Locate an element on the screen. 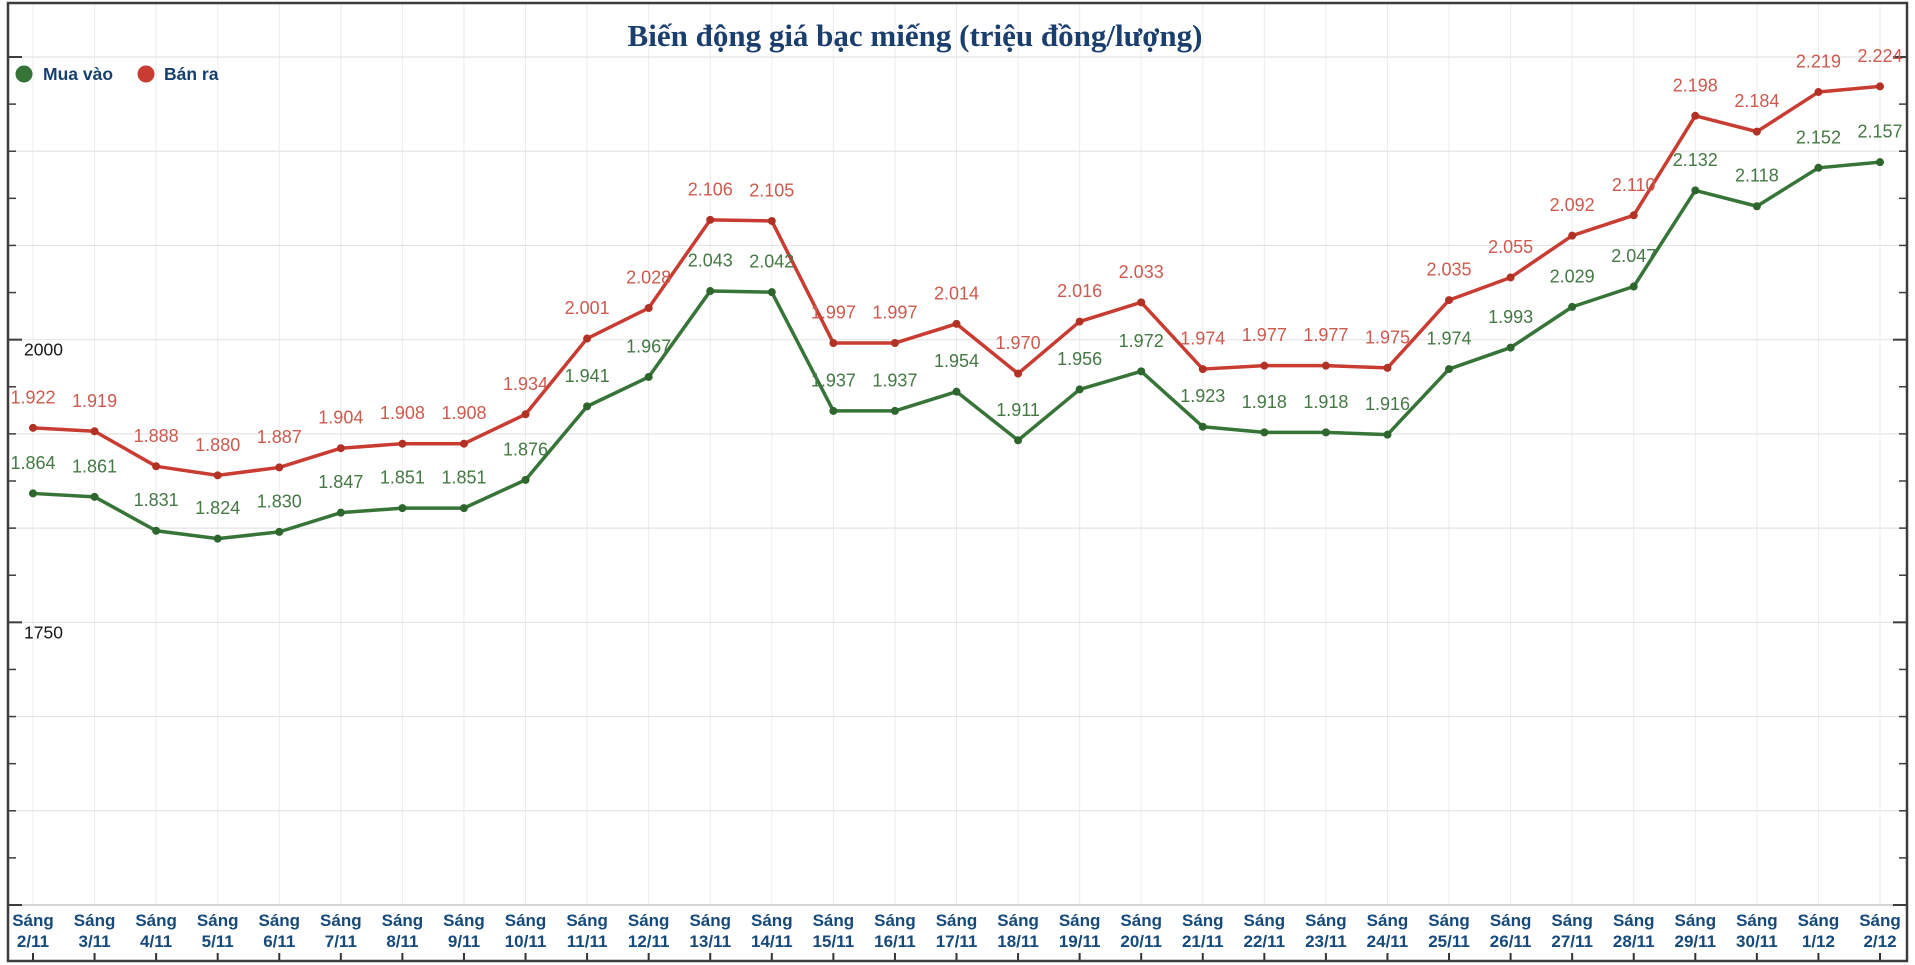 Image resolution: width=1915 pixels, height=965 pixels. value-label-ban-ra: 2.033 is located at coordinates (1141, 272).